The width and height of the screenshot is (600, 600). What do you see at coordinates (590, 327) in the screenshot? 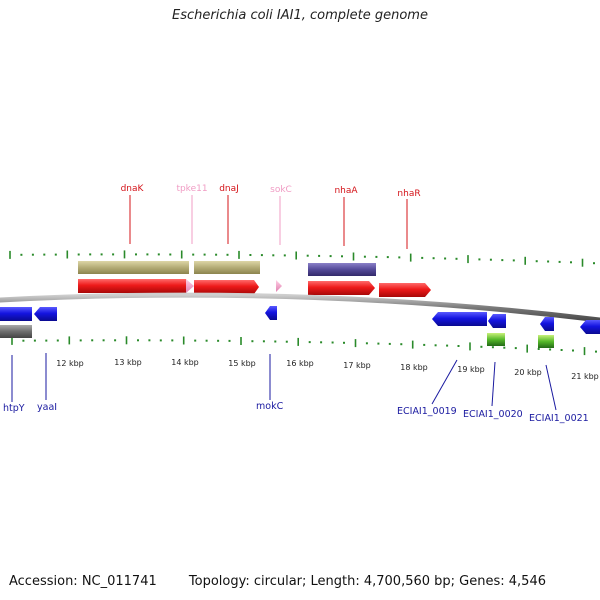
I see `gene-end-arrow` at bounding box center [590, 327].